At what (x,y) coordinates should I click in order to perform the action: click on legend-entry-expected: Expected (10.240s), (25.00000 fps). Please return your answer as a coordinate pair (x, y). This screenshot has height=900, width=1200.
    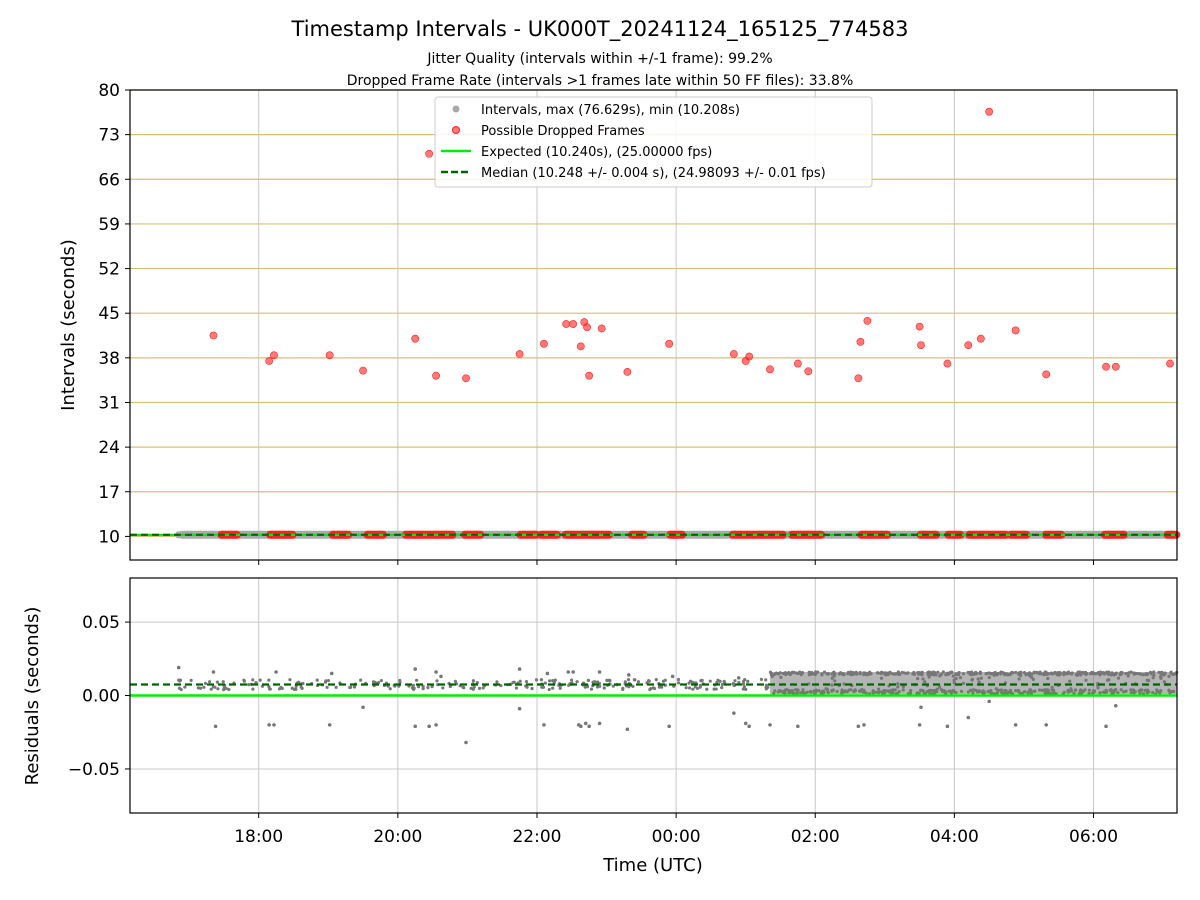
    Looking at the image, I should click on (596, 152).